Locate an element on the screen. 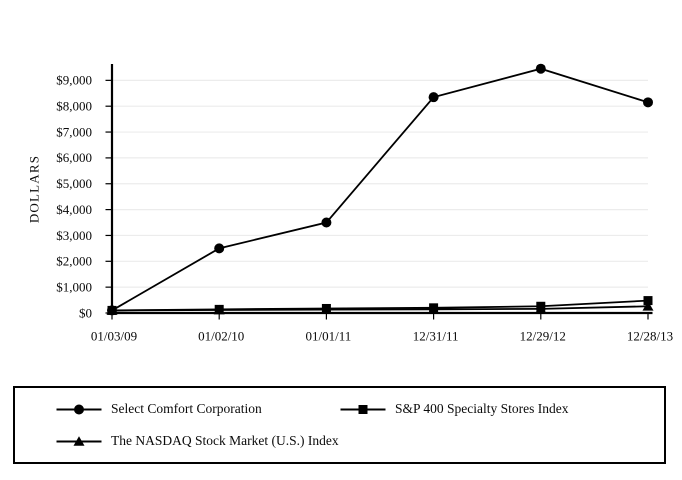 Image resolution: width=682 pixels, height=480 pixels. svg-text: $1,000 is located at coordinates (74, 286).